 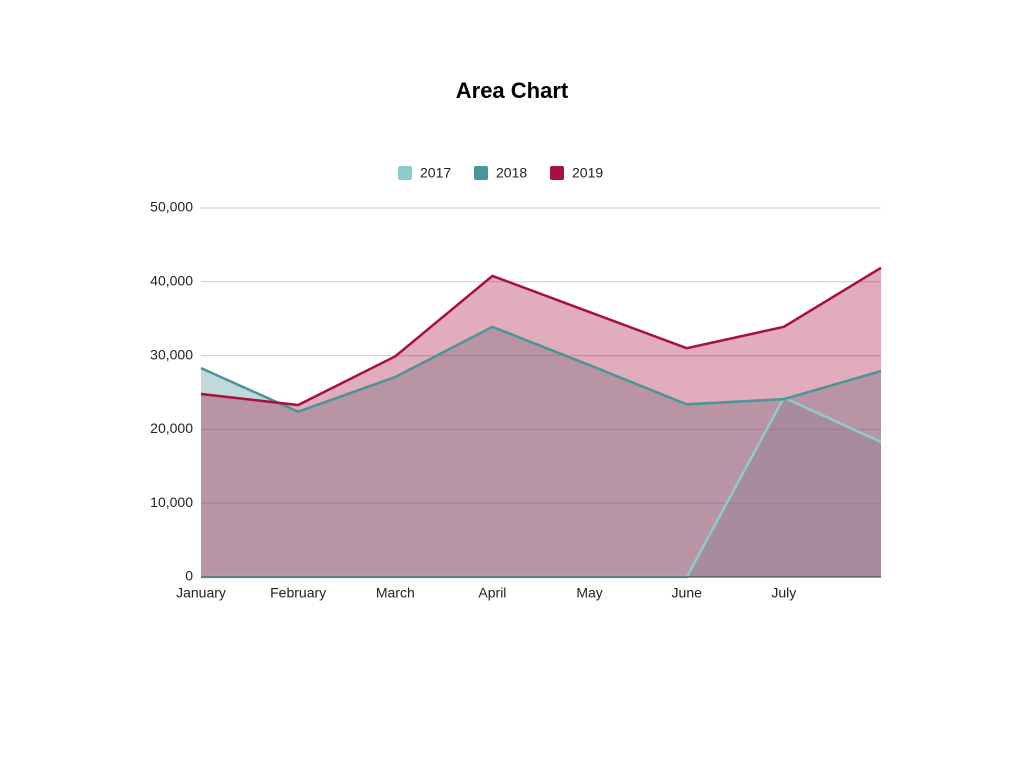 I want to click on y-tick-label: 0, so click(x=189, y=576).